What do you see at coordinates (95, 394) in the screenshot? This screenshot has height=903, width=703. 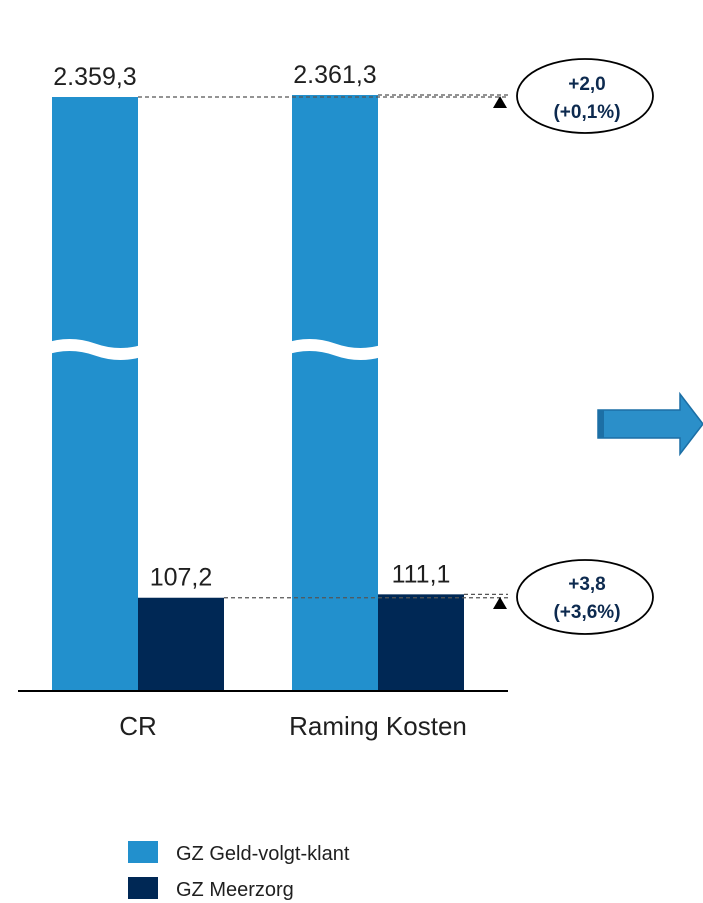 I see `bar-gvk-cr` at bounding box center [95, 394].